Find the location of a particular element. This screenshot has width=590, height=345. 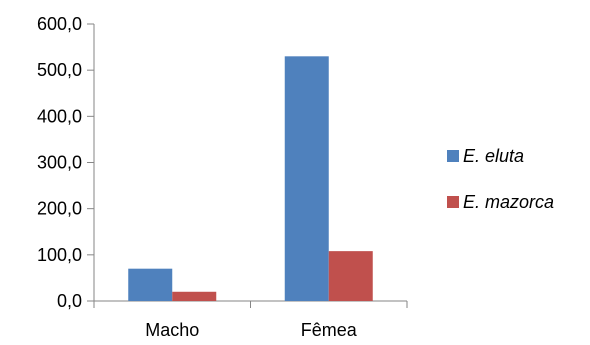

y-tick-label: 500,0 is located at coordinates (59, 70).